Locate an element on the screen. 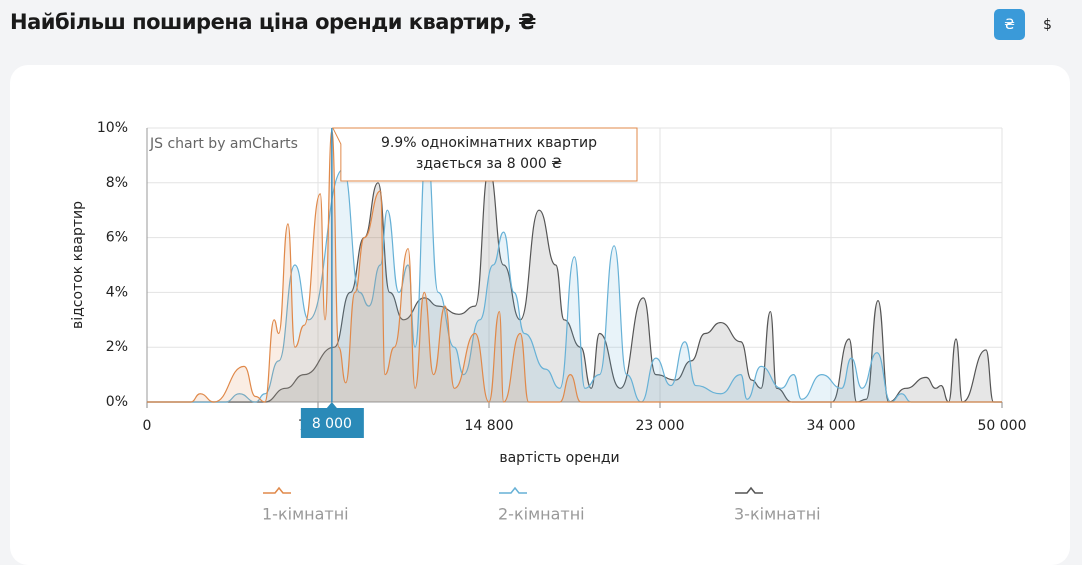  currency-button: ₴ is located at coordinates (1009, 24).